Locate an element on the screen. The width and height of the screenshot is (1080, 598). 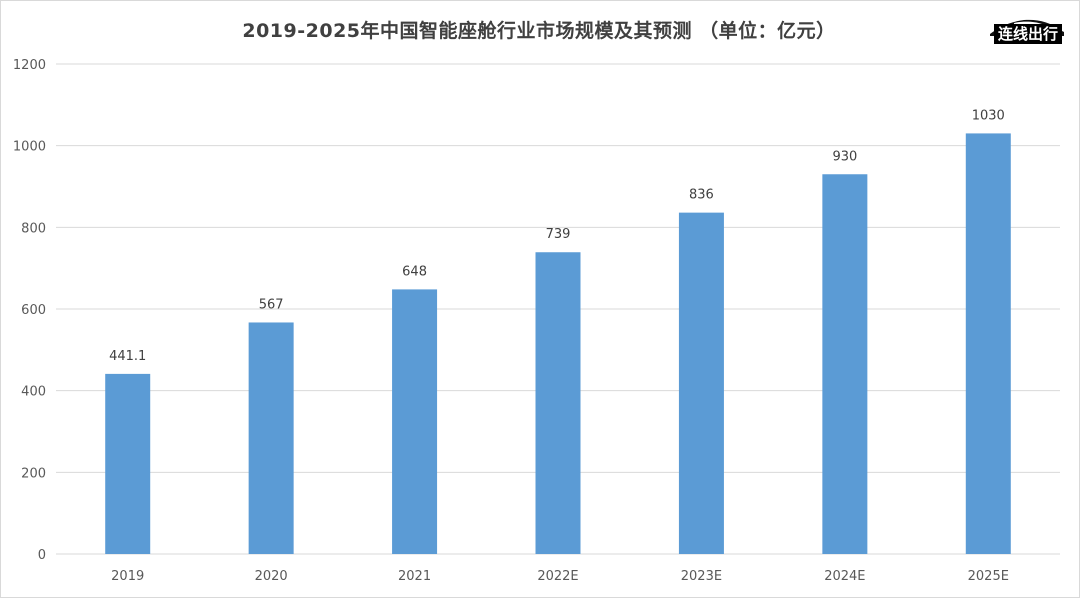
y-tick-label: 1200 is located at coordinates (29, 65).